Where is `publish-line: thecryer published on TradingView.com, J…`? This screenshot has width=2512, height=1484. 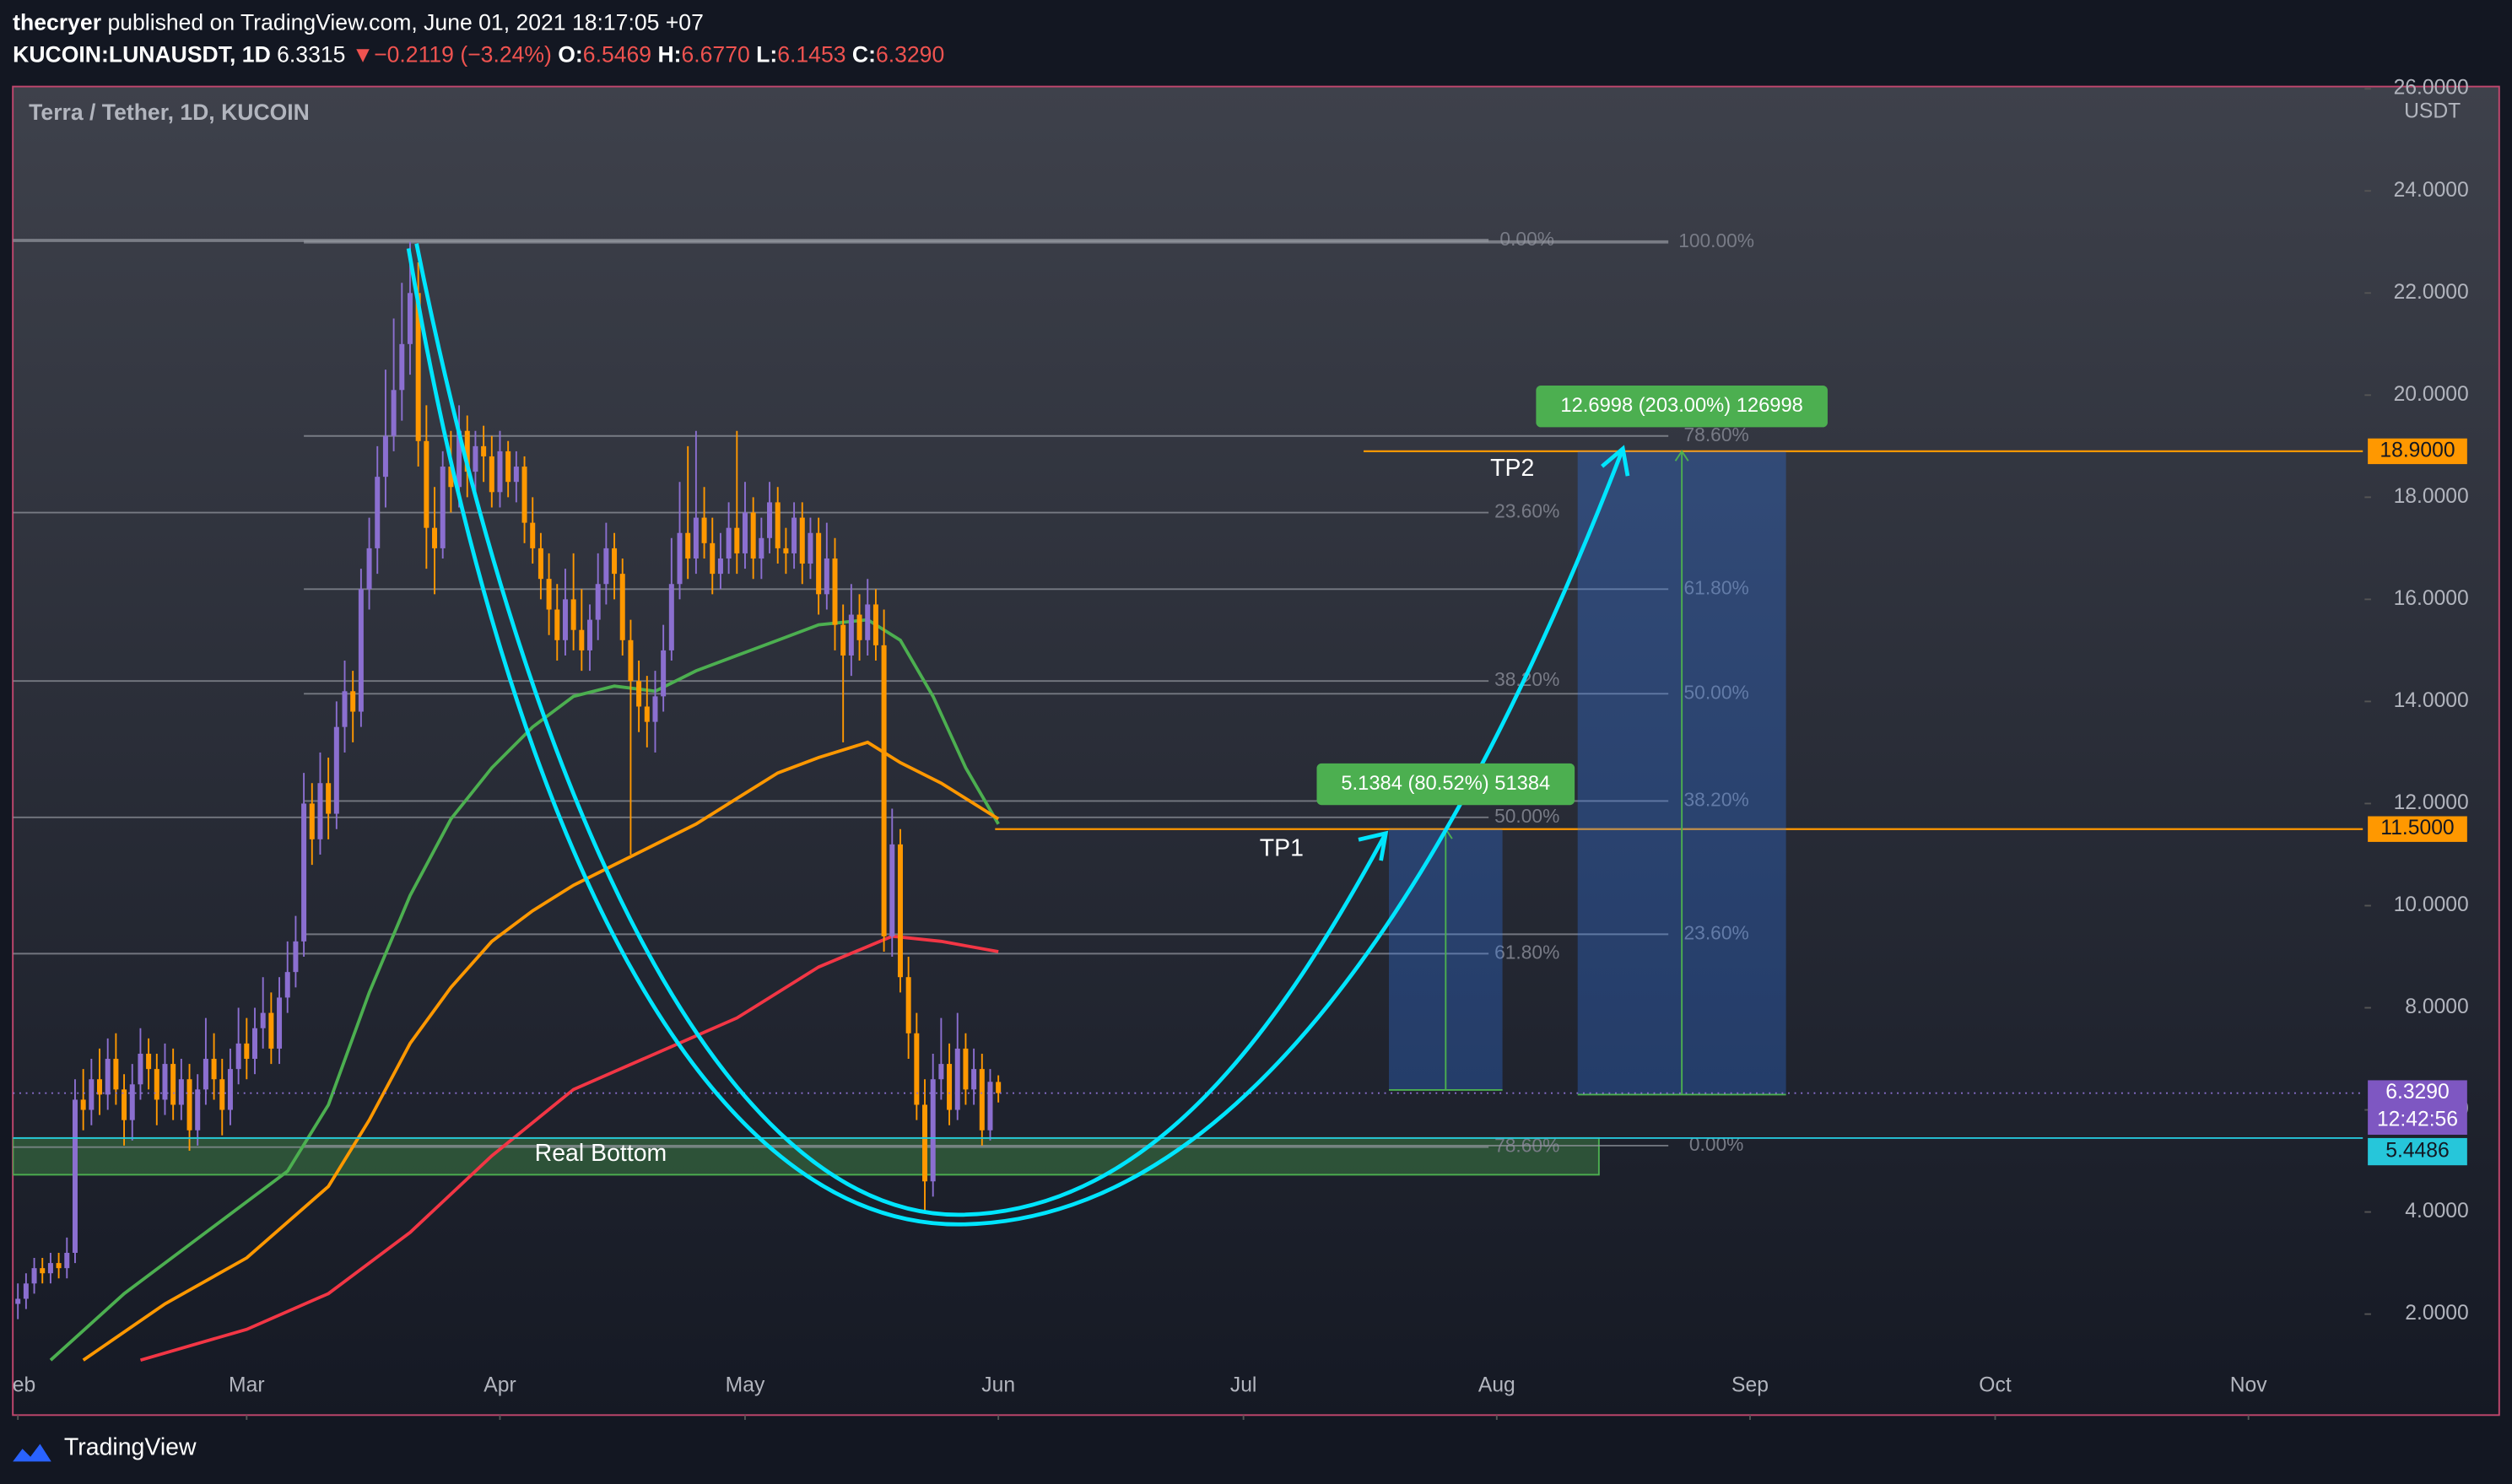
publish-line: thecryer published on TradingView.com, J… is located at coordinates (358, 22).